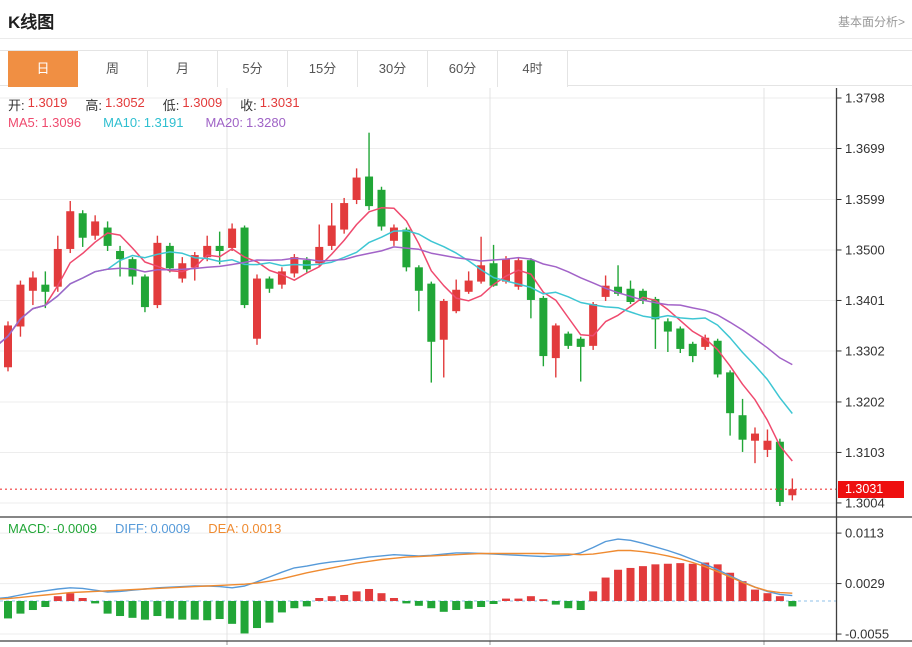 Image resolution: width=912 pixels, height=647 pixels. What do you see at coordinates (463, 69) in the screenshot?
I see `tab-60min: 60分` at bounding box center [463, 69].